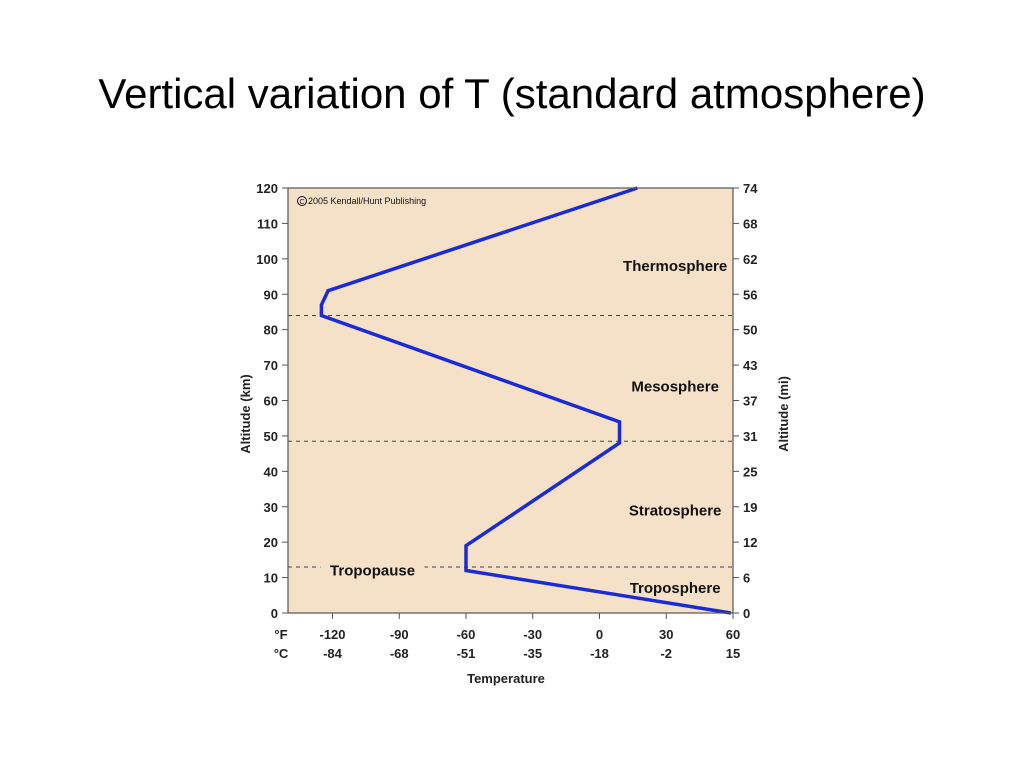 Image resolution: width=1024 pixels, height=768 pixels. What do you see at coordinates (750, 542) in the screenshot?
I see `y-tick-label-right: 12` at bounding box center [750, 542].